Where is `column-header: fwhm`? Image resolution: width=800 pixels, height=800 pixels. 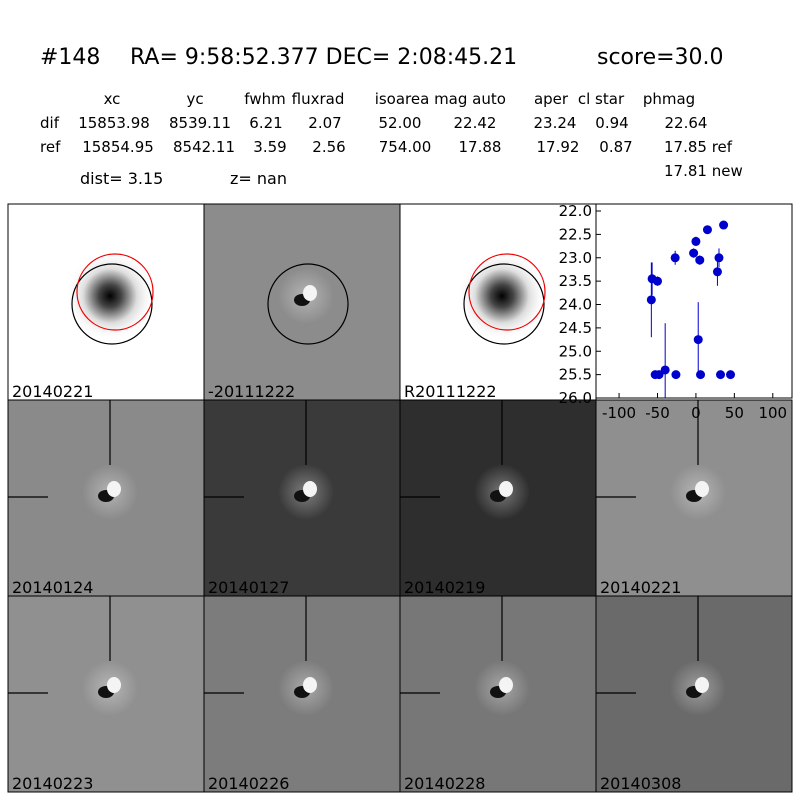
column-header: fwhm is located at coordinates (264, 99).